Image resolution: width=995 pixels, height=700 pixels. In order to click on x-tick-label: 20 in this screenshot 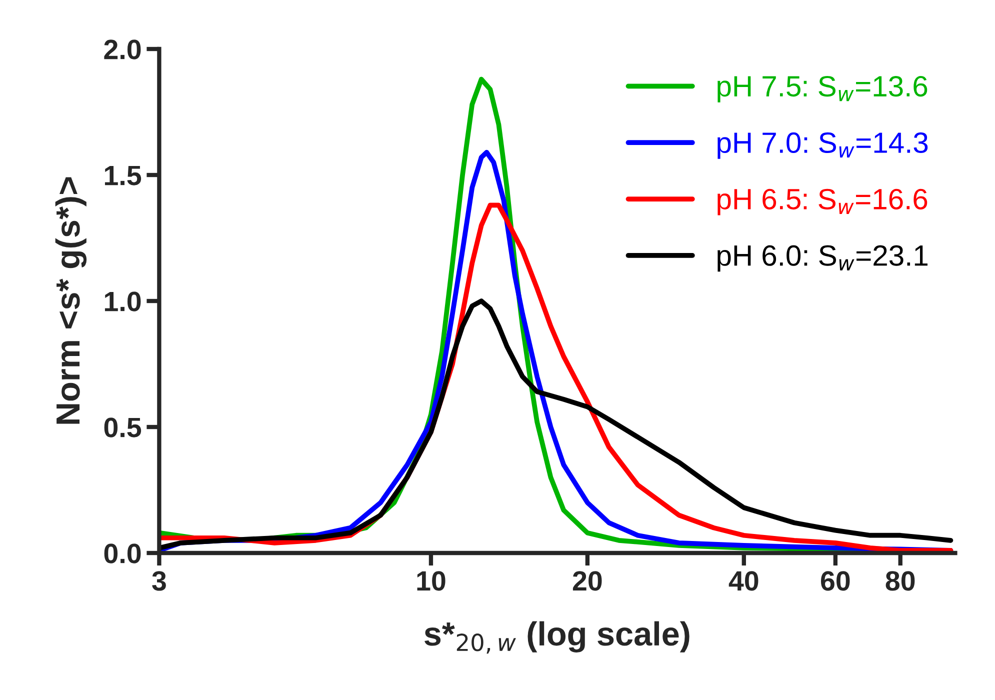, I will do `click(587, 581)`.